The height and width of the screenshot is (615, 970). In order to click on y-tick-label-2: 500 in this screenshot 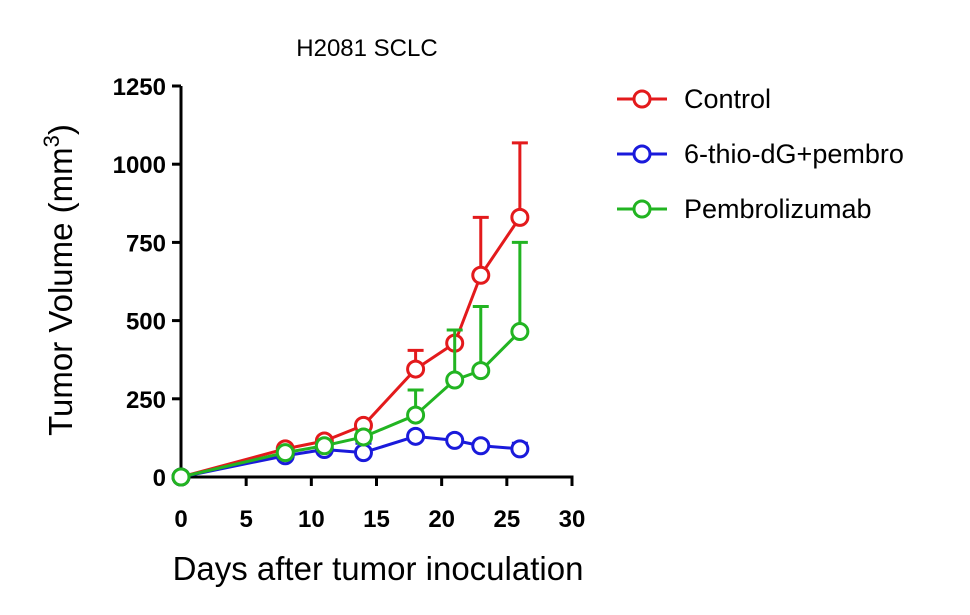, I will do `click(146, 322)`.